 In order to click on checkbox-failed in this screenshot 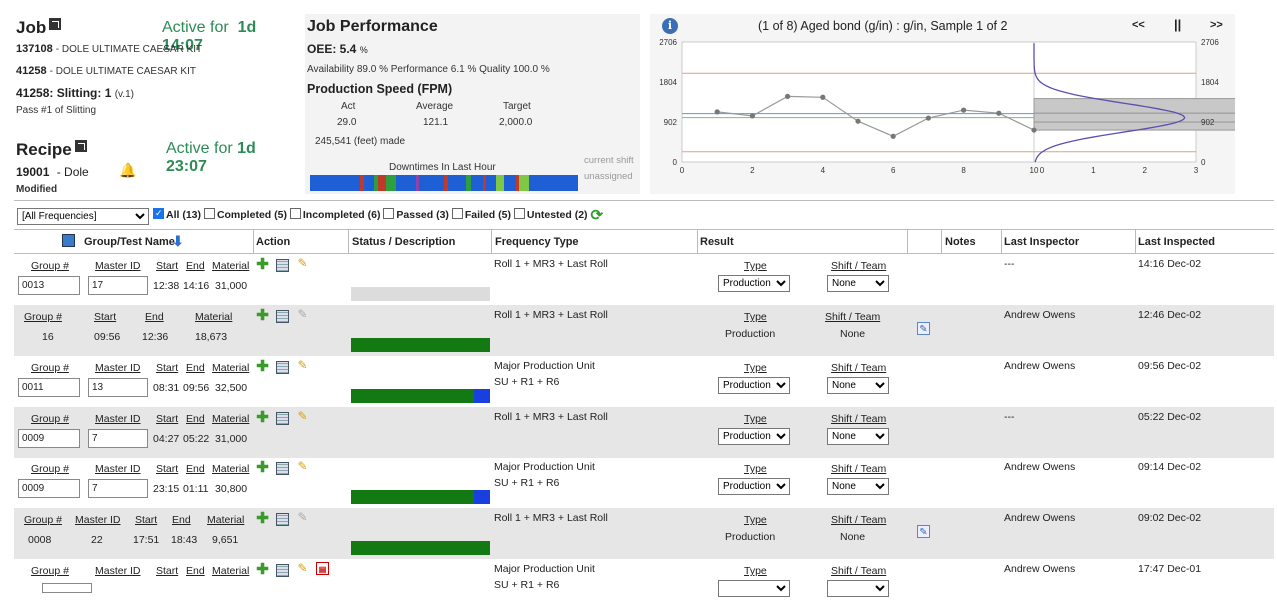, I will do `click(457, 213)`.